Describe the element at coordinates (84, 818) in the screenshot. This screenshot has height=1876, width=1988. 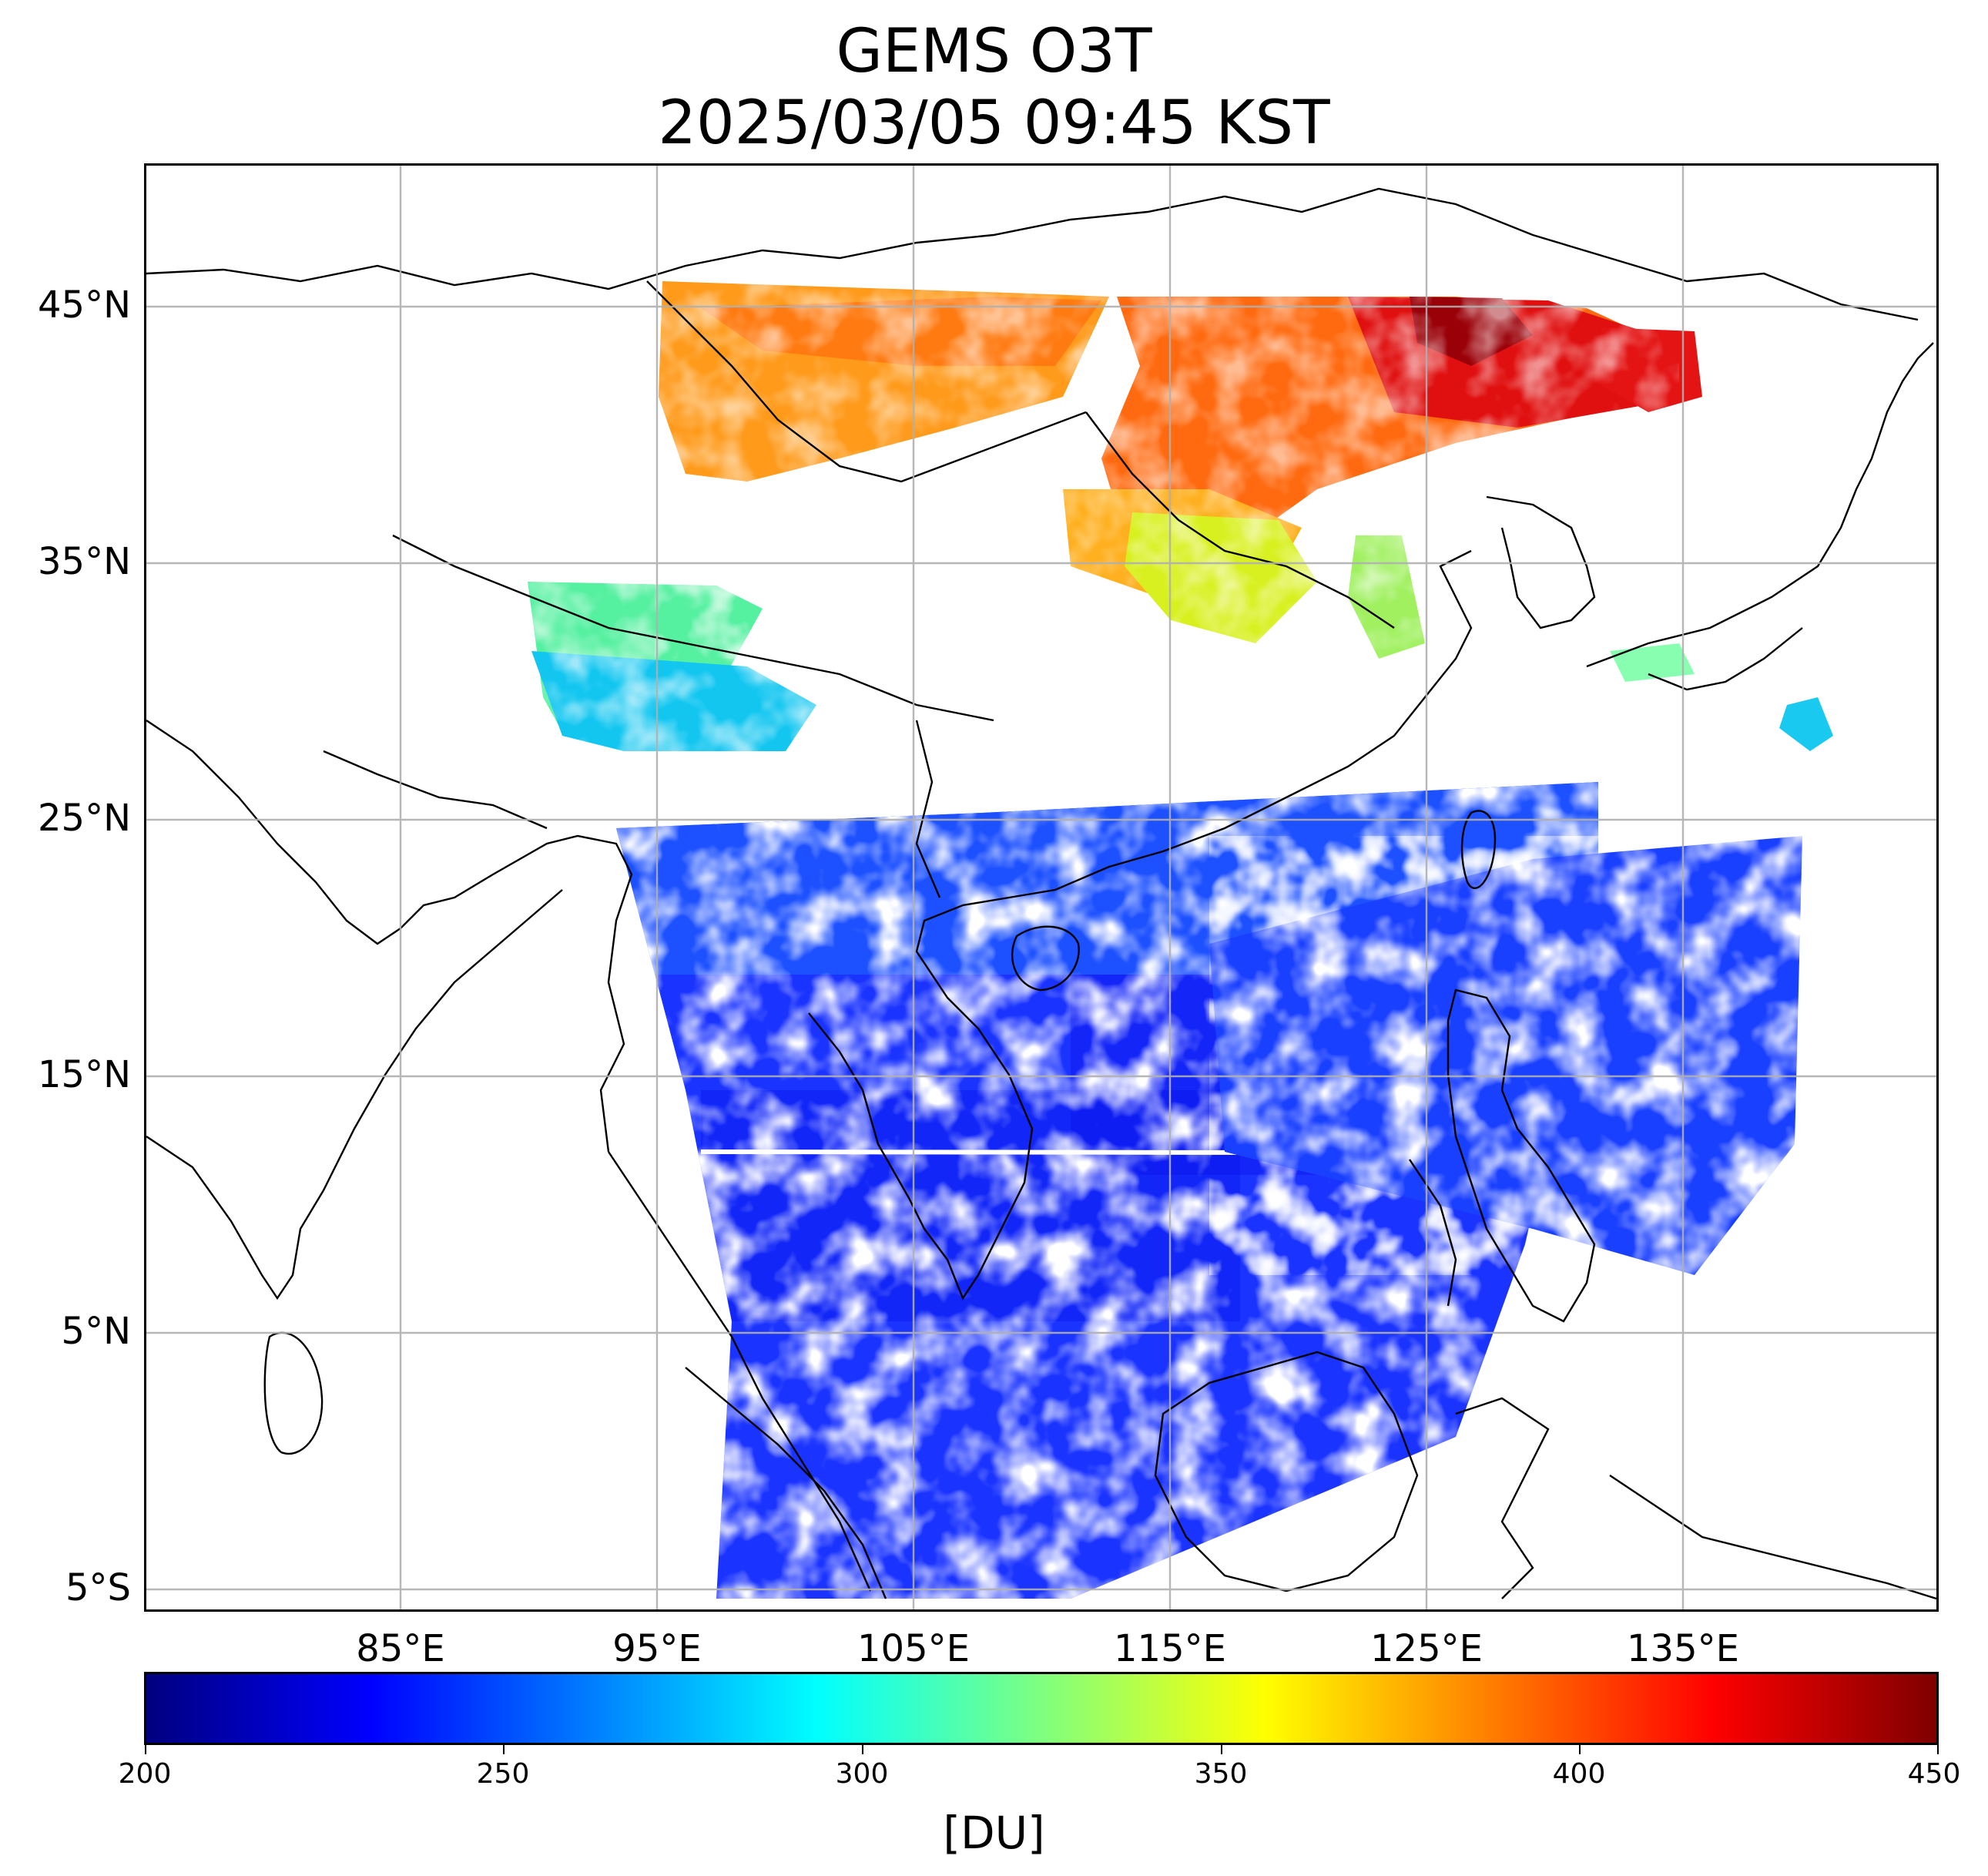
I see `lat-label-25n: 25°N` at that location.